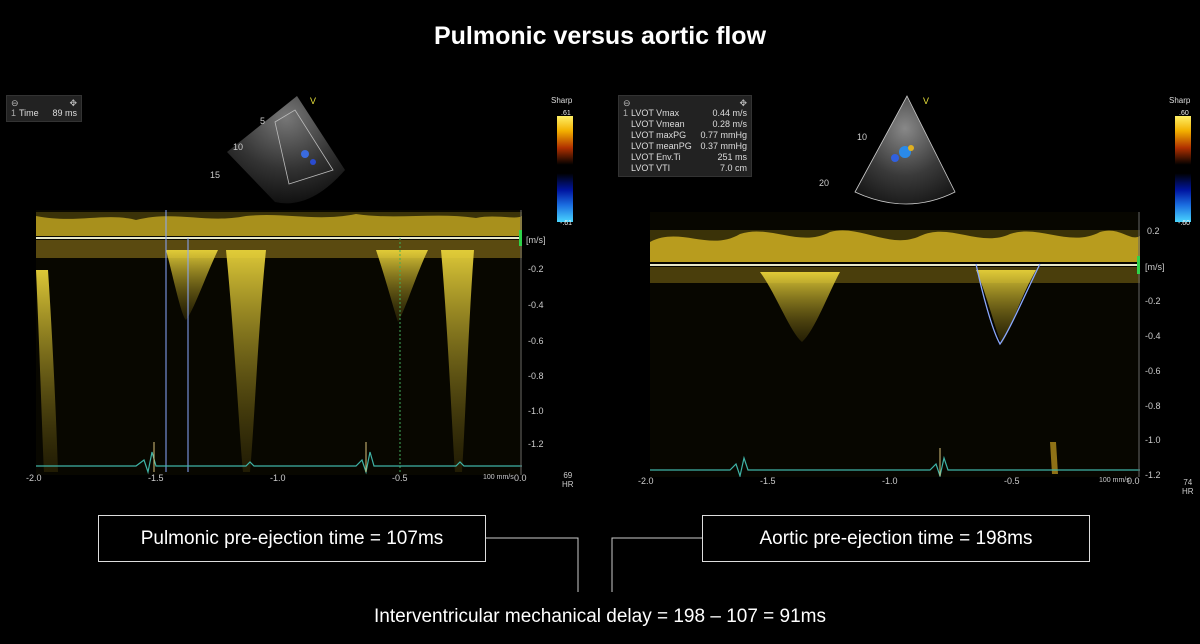 Image resolution: width=1200 pixels, height=644 pixels. What do you see at coordinates (887, 150) in the screenshot?
I see `right-sector-image: V 10 20` at bounding box center [887, 150].